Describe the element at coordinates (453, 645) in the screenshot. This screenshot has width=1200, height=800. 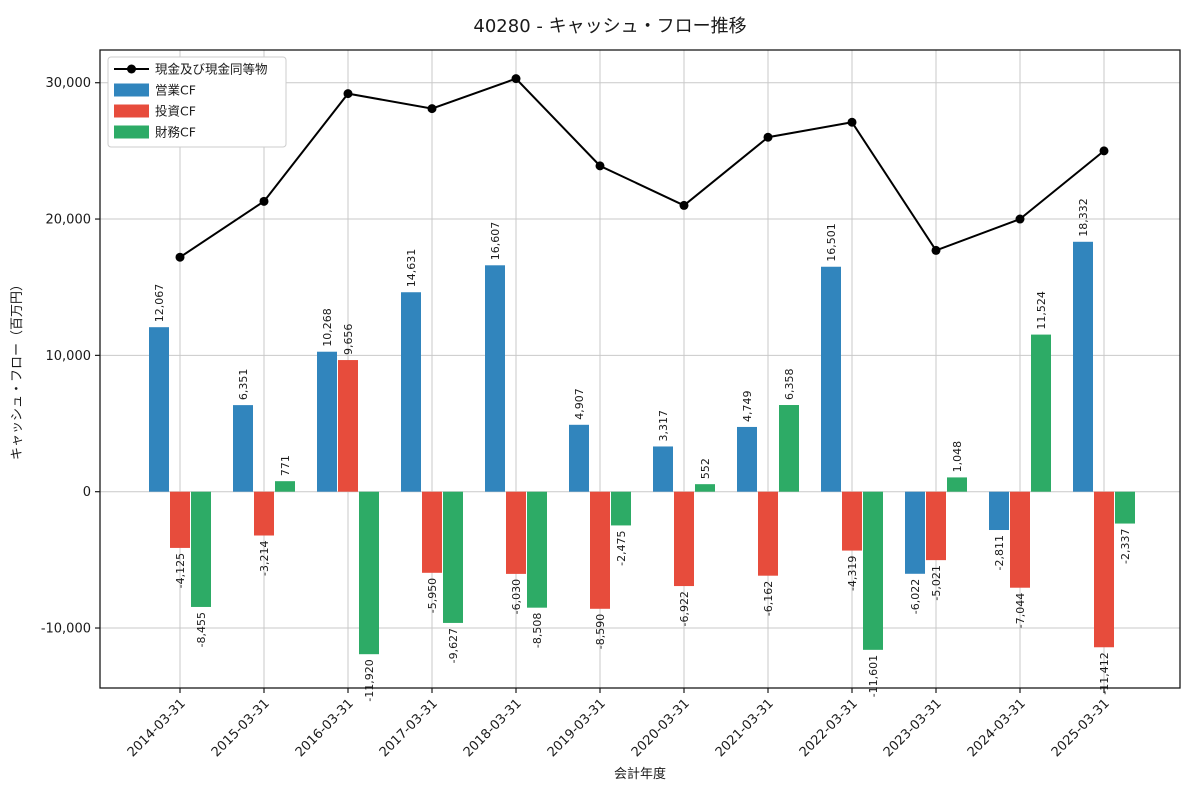
I see `bar-value-label: -9,627` at that location.